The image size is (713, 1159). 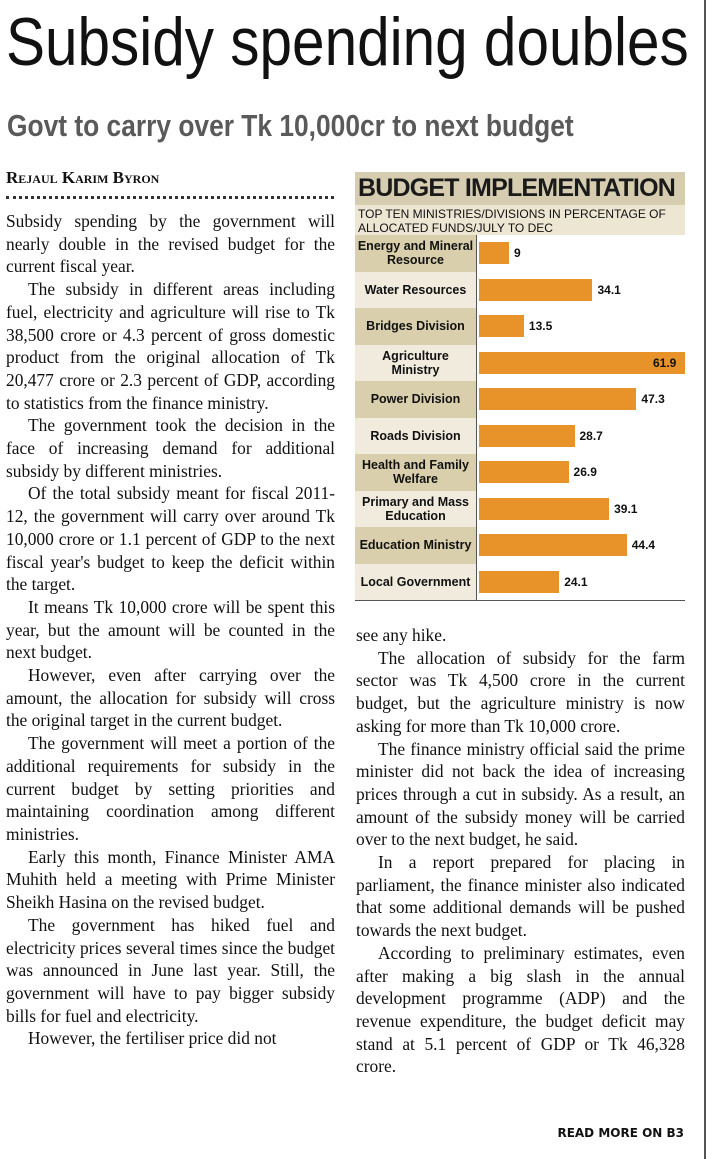 What do you see at coordinates (416, 399) in the screenshot?
I see `category-label: Power Division` at bounding box center [416, 399].